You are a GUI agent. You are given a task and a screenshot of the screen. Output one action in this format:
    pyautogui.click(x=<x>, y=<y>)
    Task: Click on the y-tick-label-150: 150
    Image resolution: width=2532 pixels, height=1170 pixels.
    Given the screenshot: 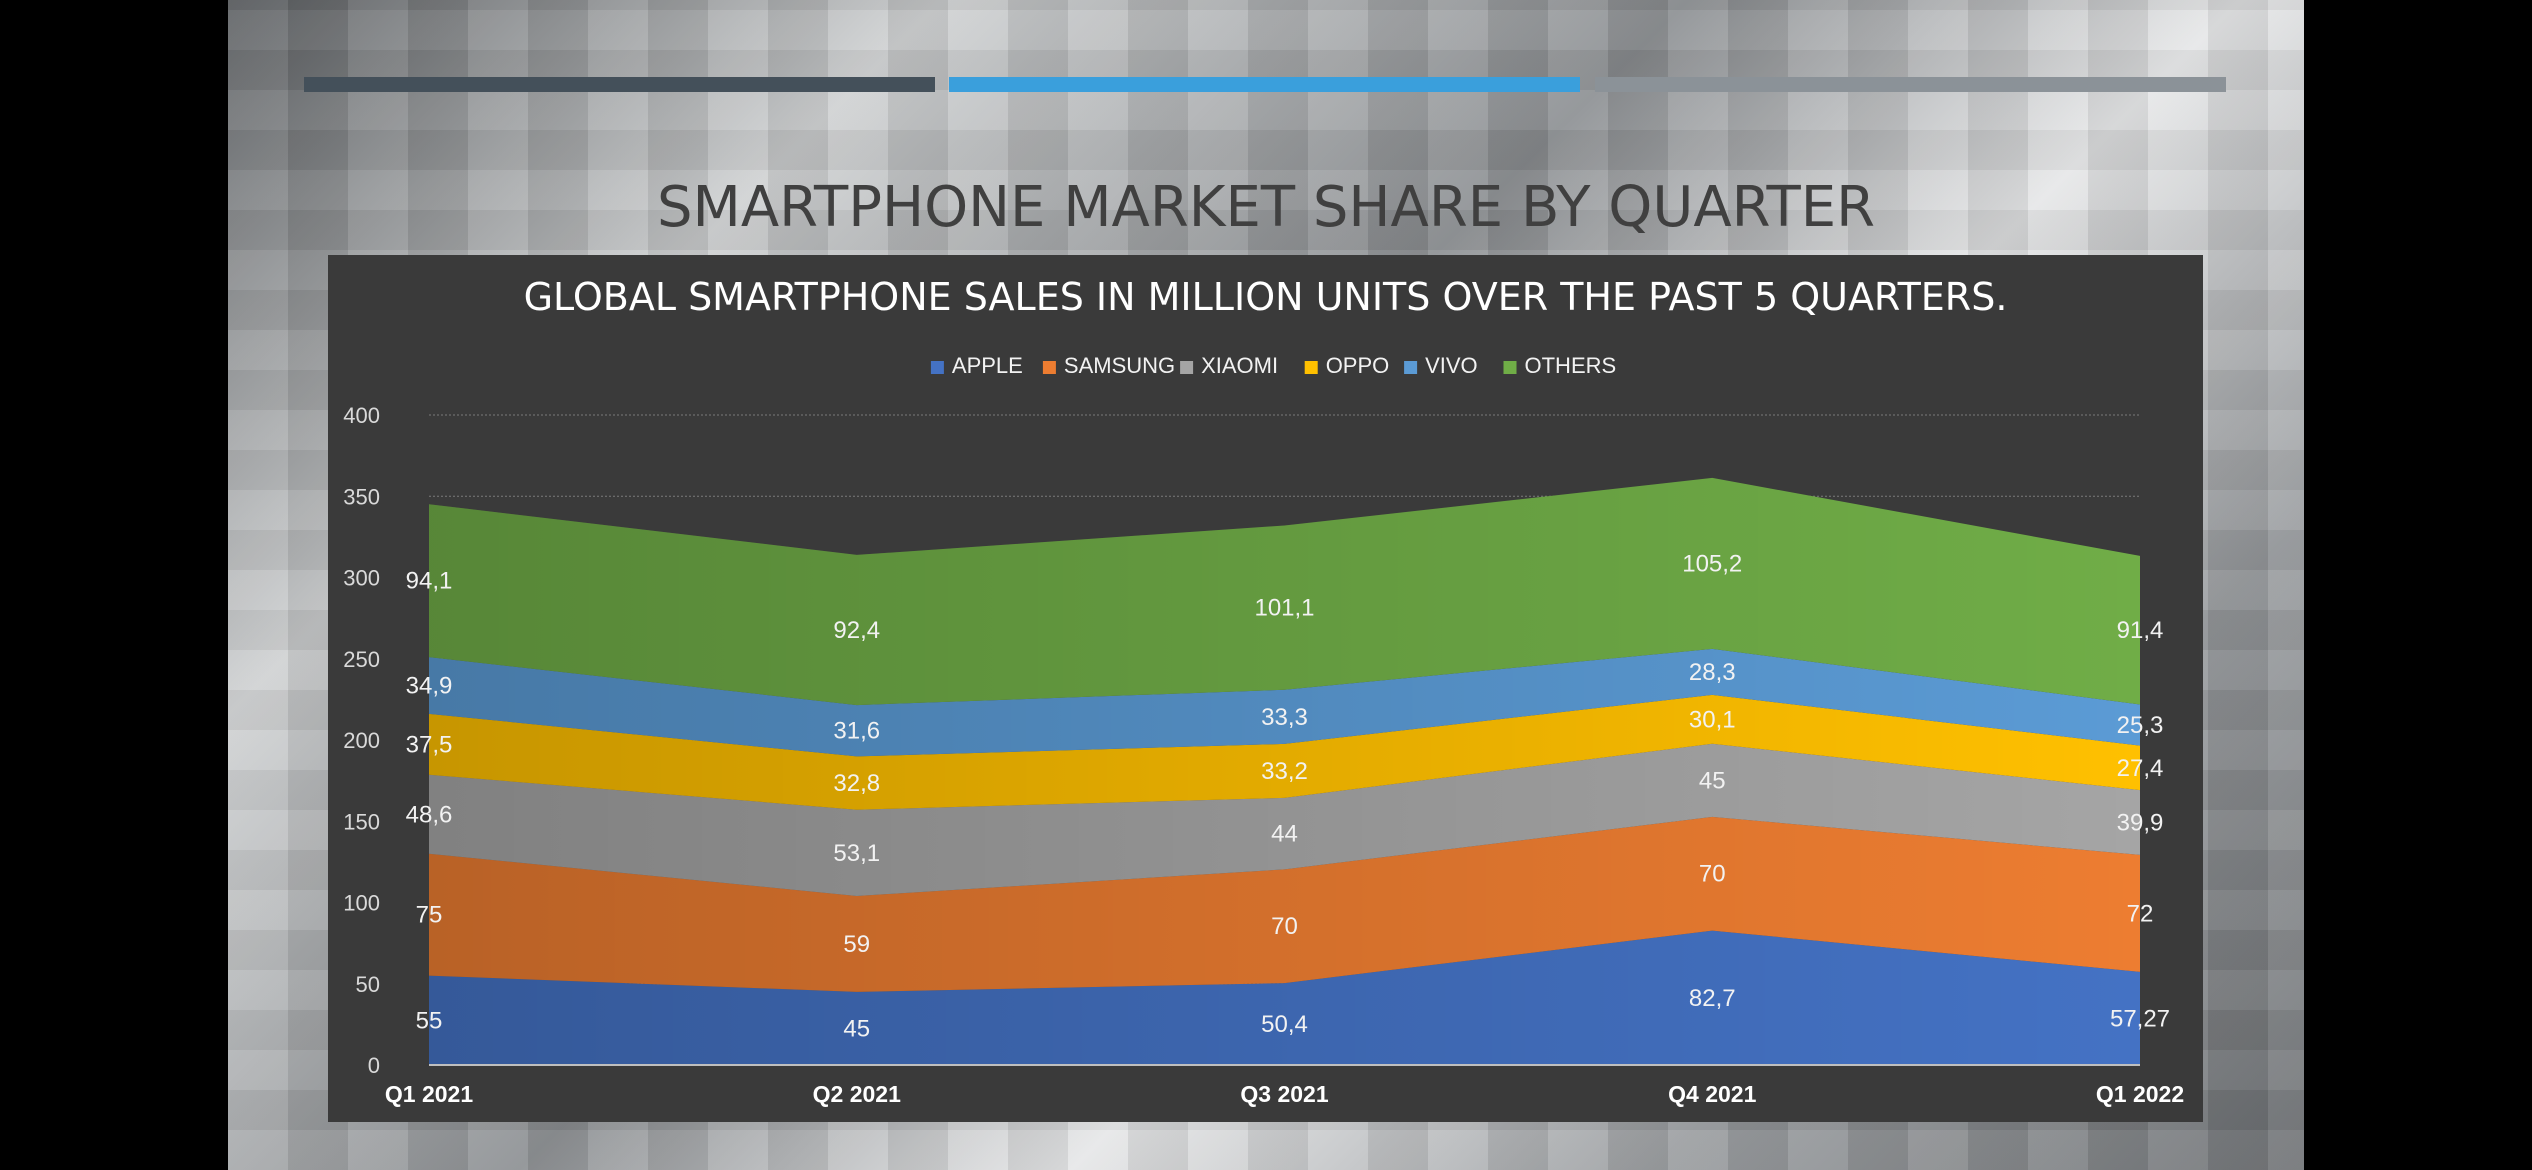 What is the action you would take?
    pyautogui.click(x=361, y=821)
    